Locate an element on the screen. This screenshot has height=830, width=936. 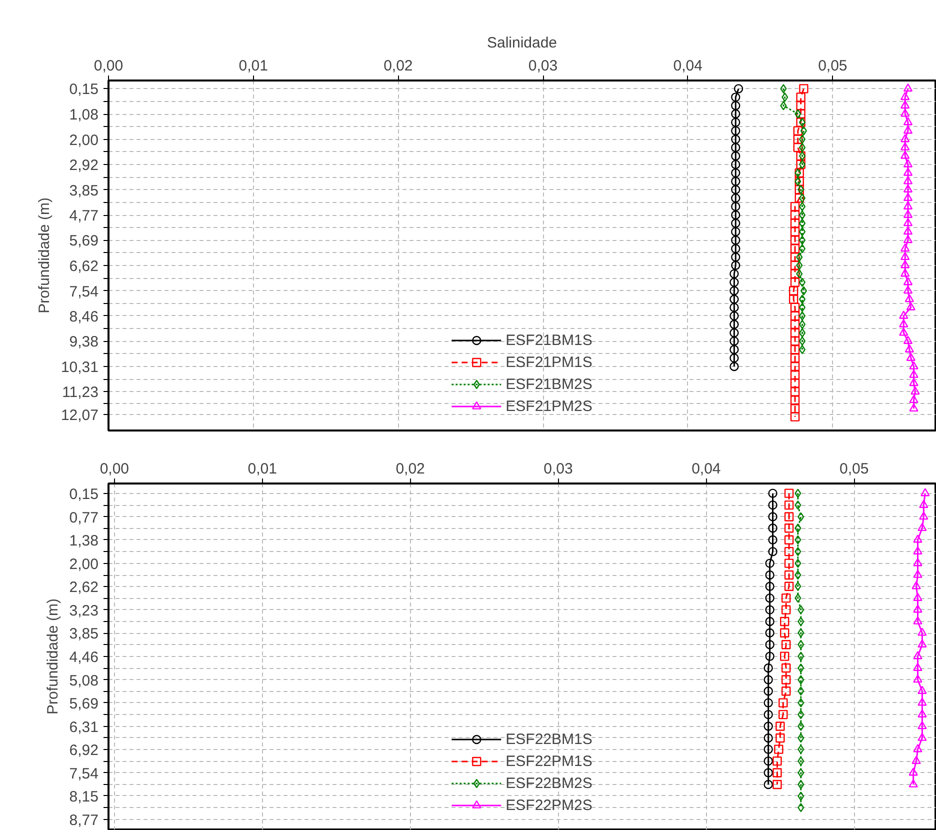
legend-label: ESF21PM1S is located at coordinates (549, 362).